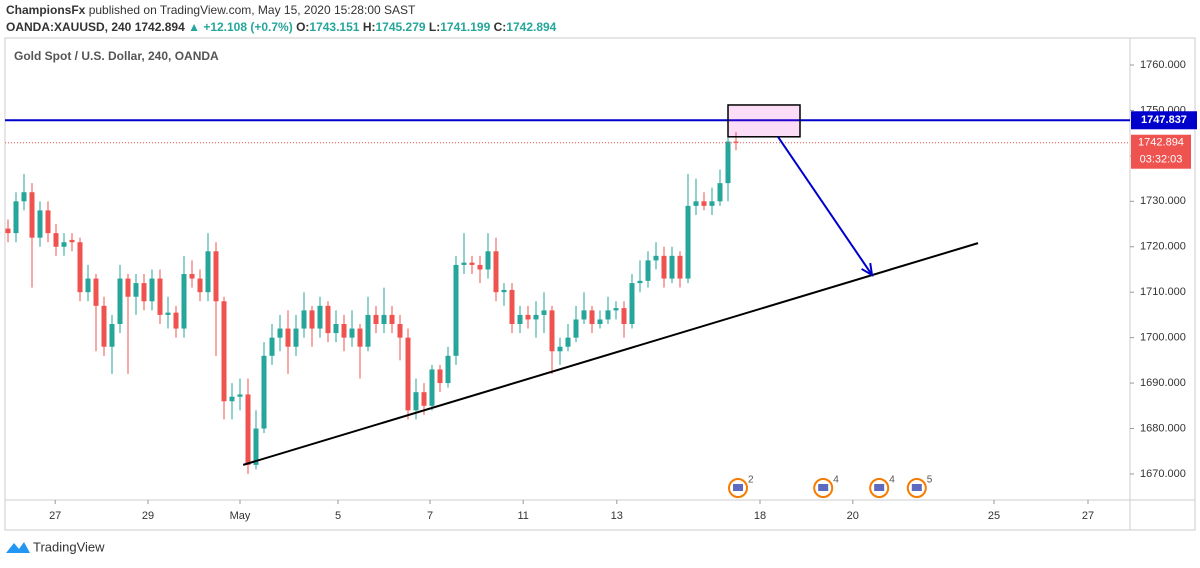 Image resolution: width=1200 pixels, height=568 pixels. Describe the element at coordinates (46, 10) in the screenshot. I see `author: ChampionsFx` at that location.